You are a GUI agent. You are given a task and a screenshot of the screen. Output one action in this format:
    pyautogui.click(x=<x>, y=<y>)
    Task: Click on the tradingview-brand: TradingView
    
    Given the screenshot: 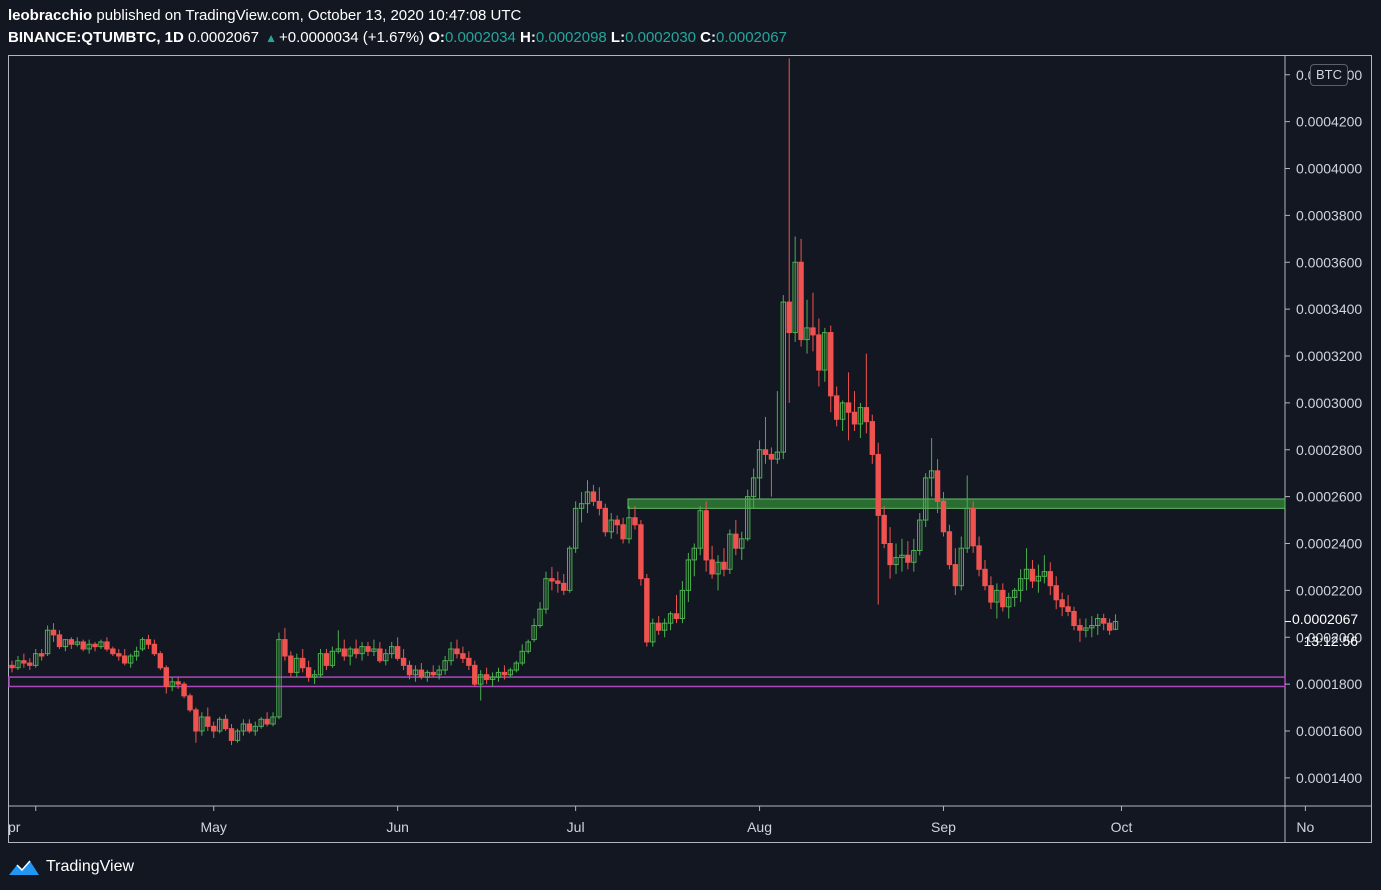 What is the action you would take?
    pyautogui.click(x=90, y=866)
    